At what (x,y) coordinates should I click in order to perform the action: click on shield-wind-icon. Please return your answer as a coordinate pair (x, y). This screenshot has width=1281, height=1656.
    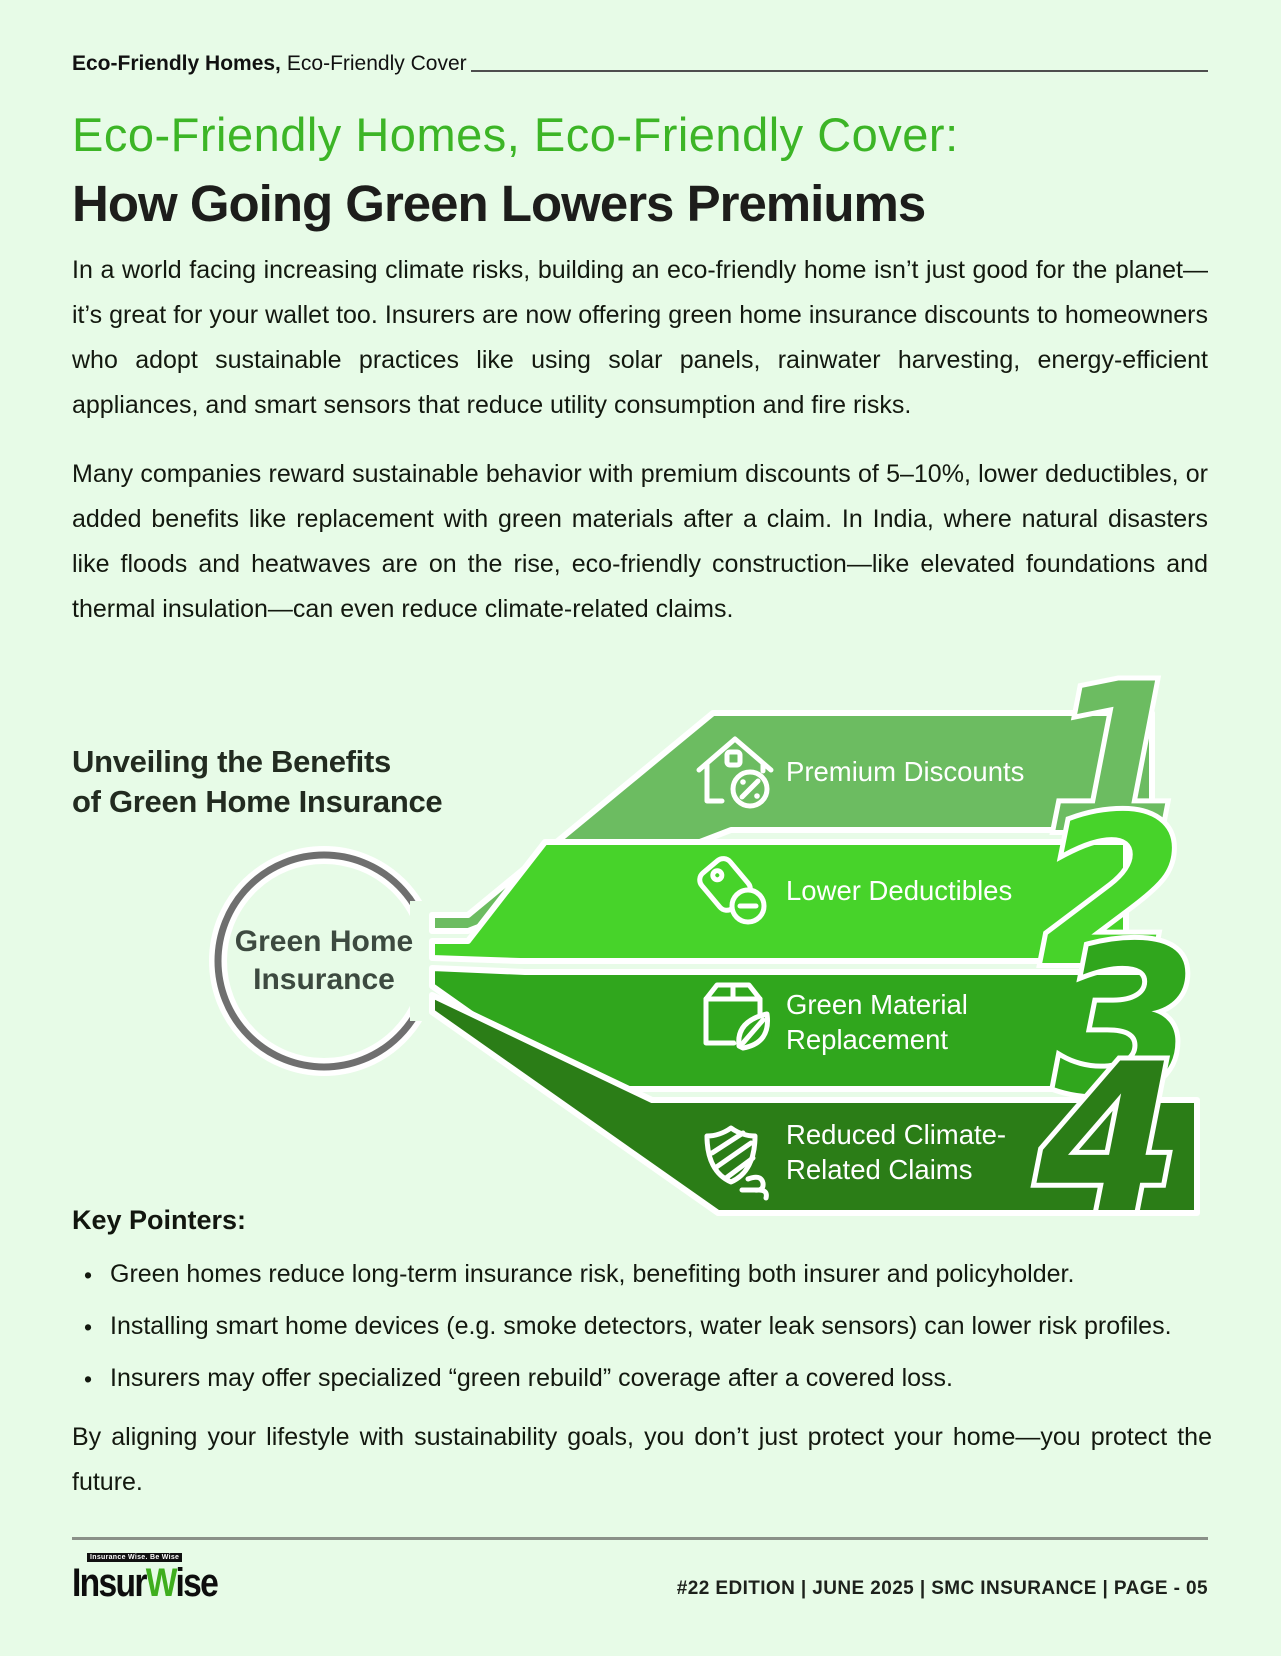
    Looking at the image, I should click on (736, 1163).